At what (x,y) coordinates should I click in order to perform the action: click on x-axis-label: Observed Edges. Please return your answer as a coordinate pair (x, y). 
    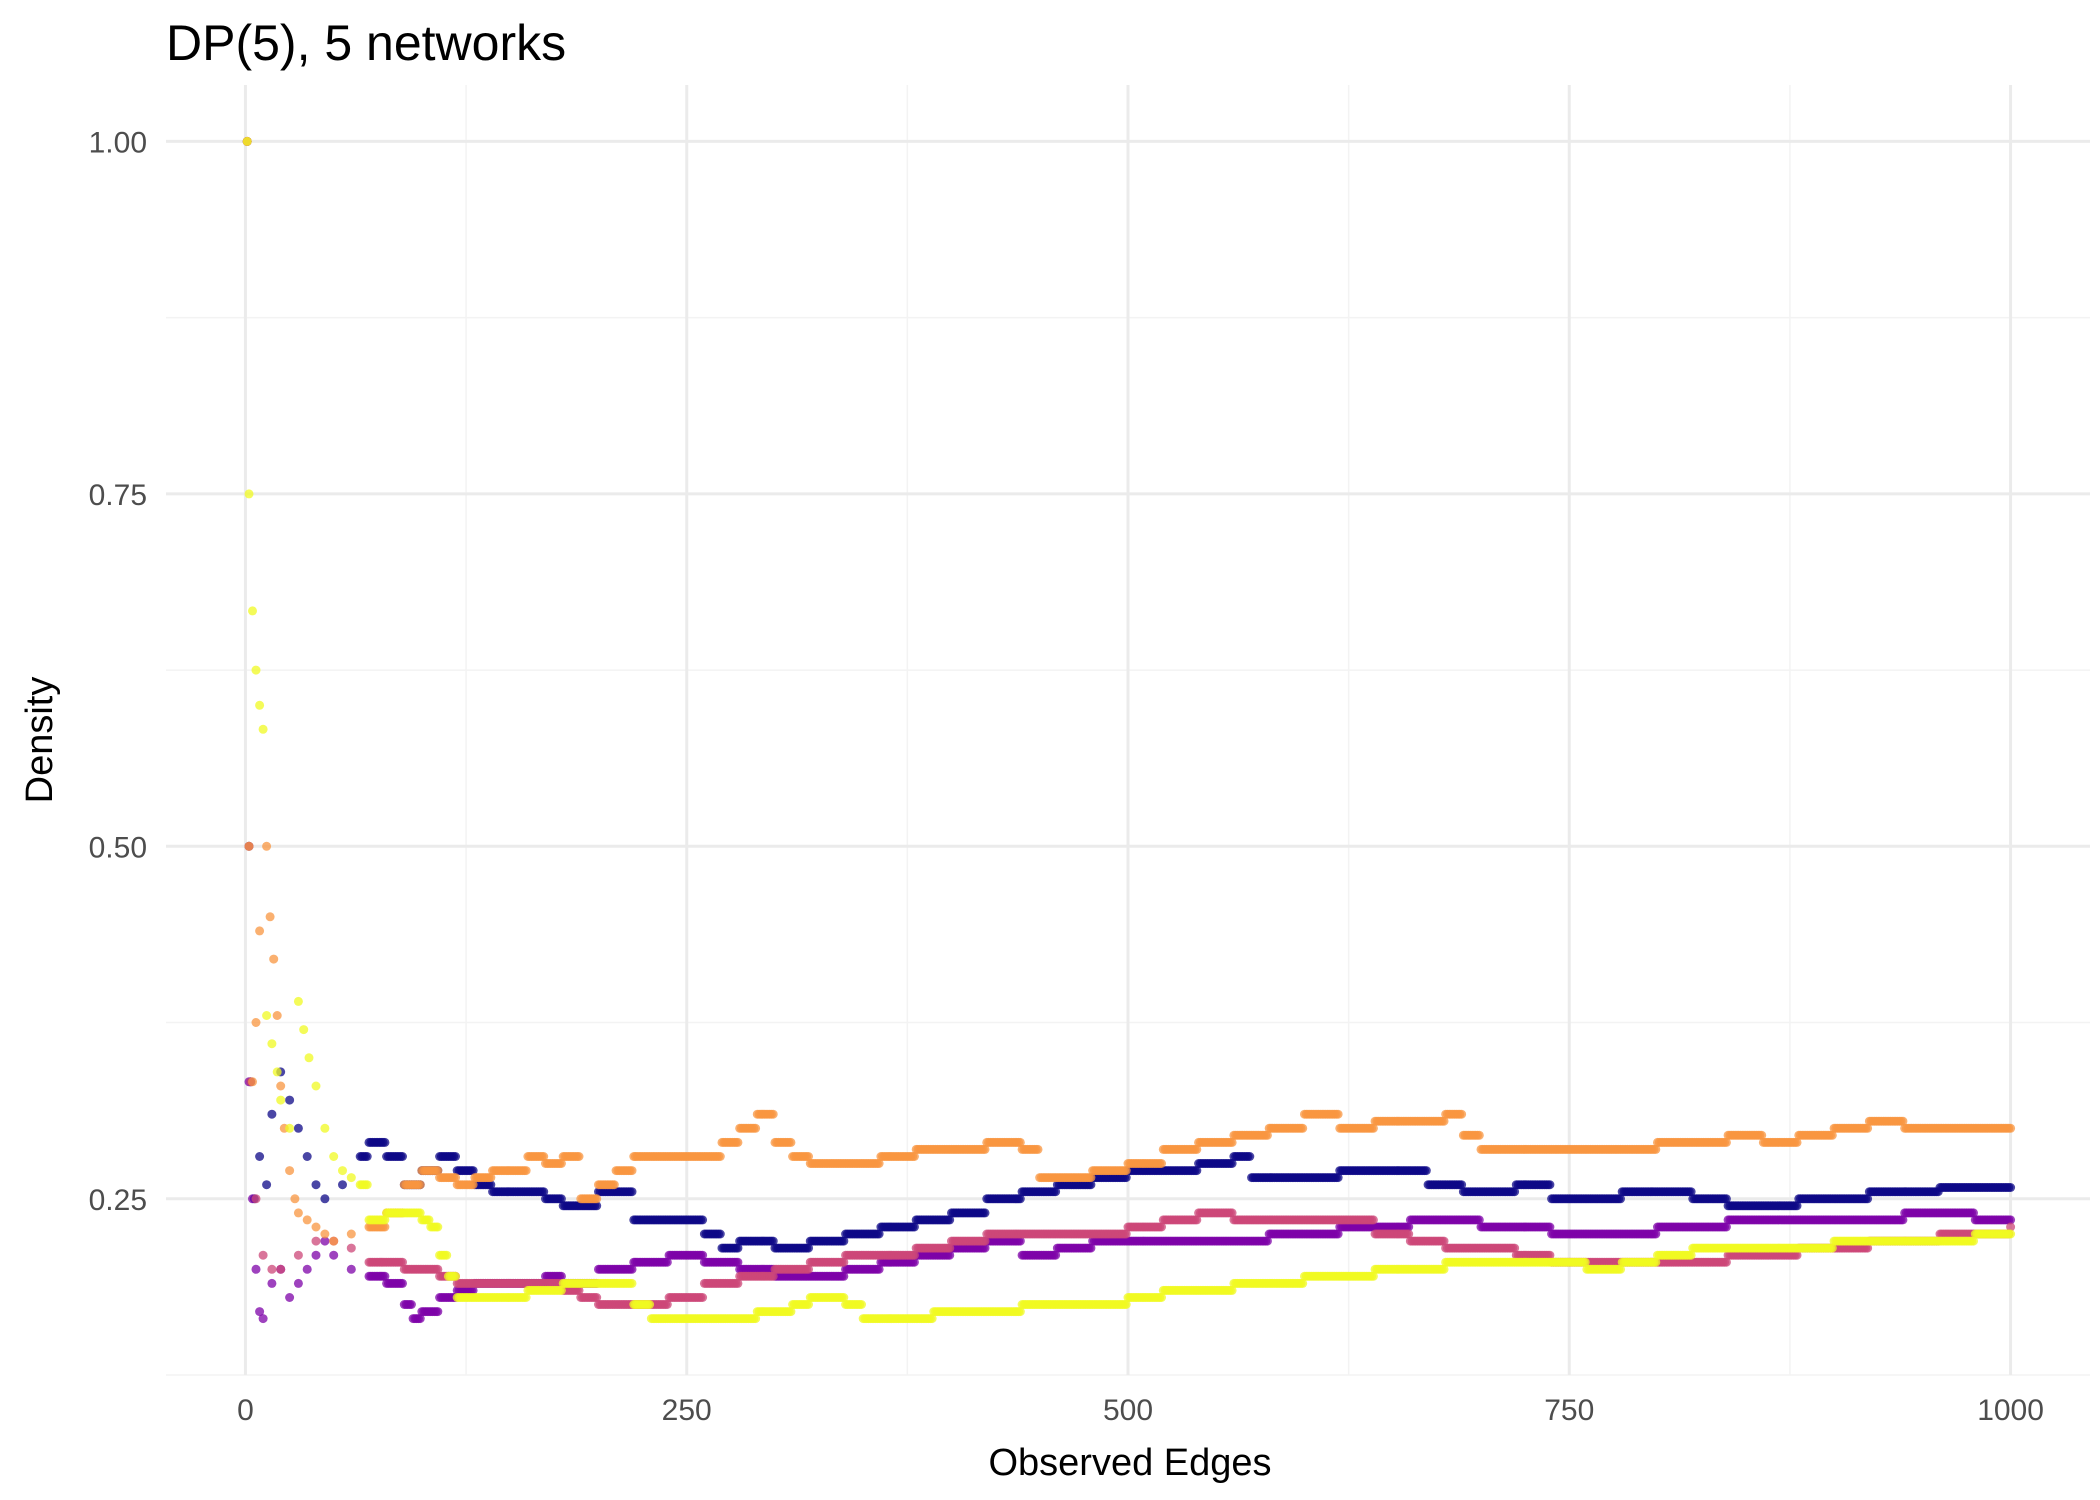
    Looking at the image, I should click on (1129, 1463).